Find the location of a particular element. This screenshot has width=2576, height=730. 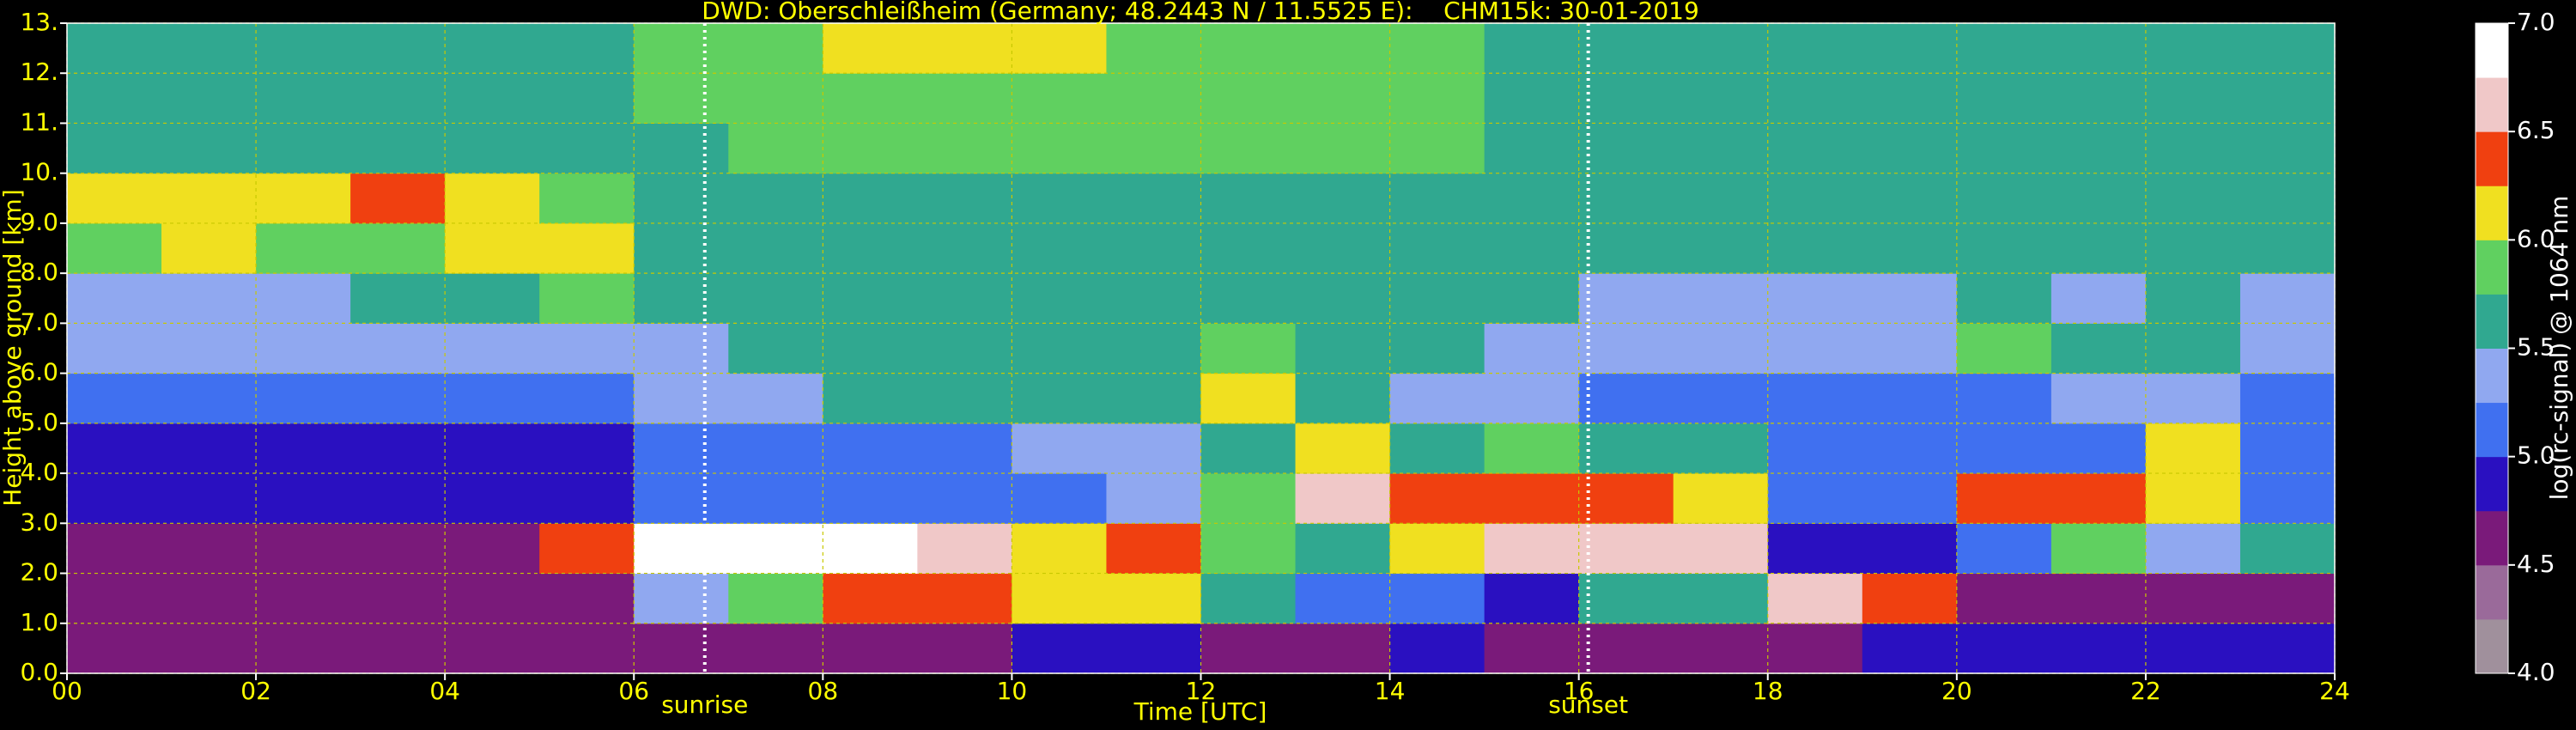

y-tick-label: 4.0 is located at coordinates (39, 472).